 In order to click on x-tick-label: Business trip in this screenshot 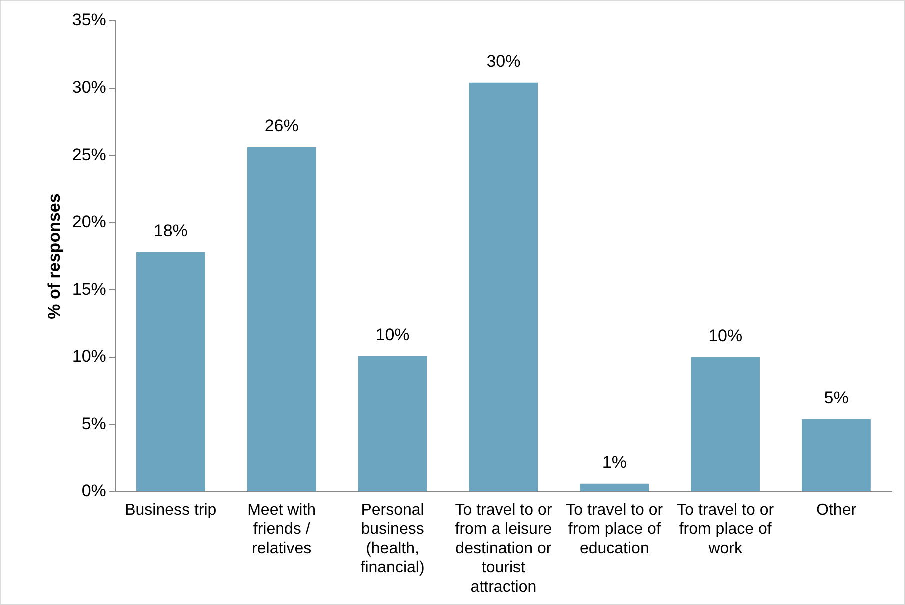, I will do `click(171, 511)`.